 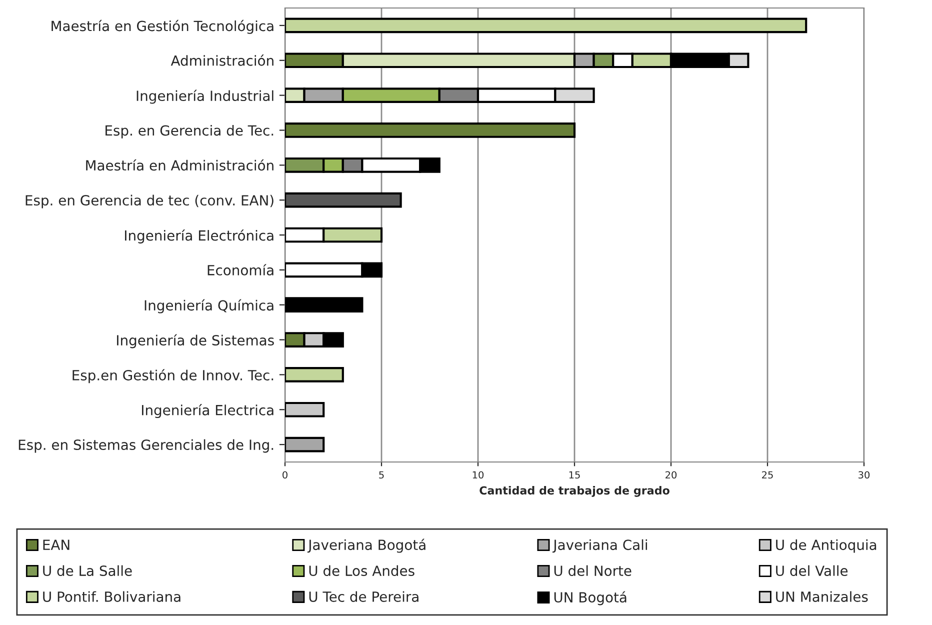 I want to click on y-tick-label: Esp. en Sistemas Gerenciales de Ing., so click(x=146, y=446).